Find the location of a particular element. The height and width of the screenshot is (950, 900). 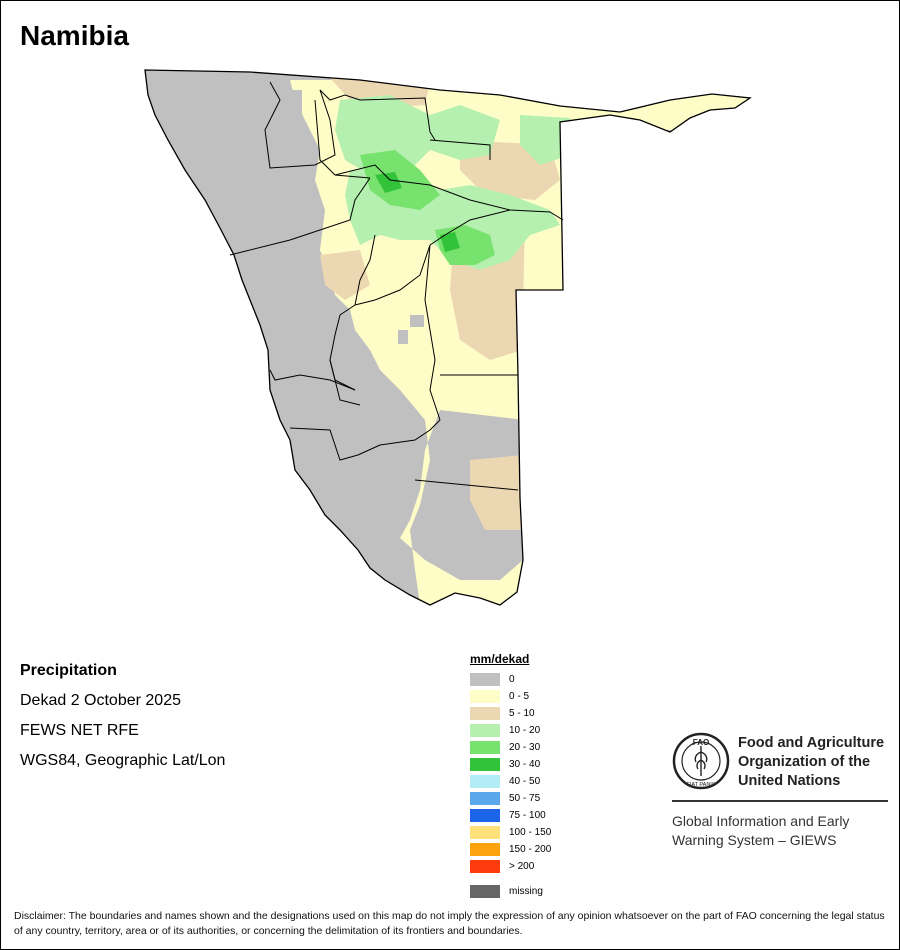

legend-label: 150 - 200 is located at coordinates (530, 849).